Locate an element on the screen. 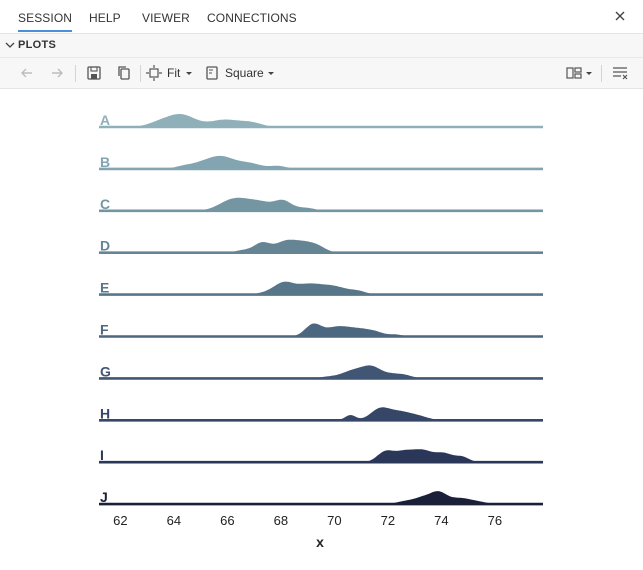 The image size is (643, 570). plots-toolbar: Fit Square is located at coordinates (321, 73).